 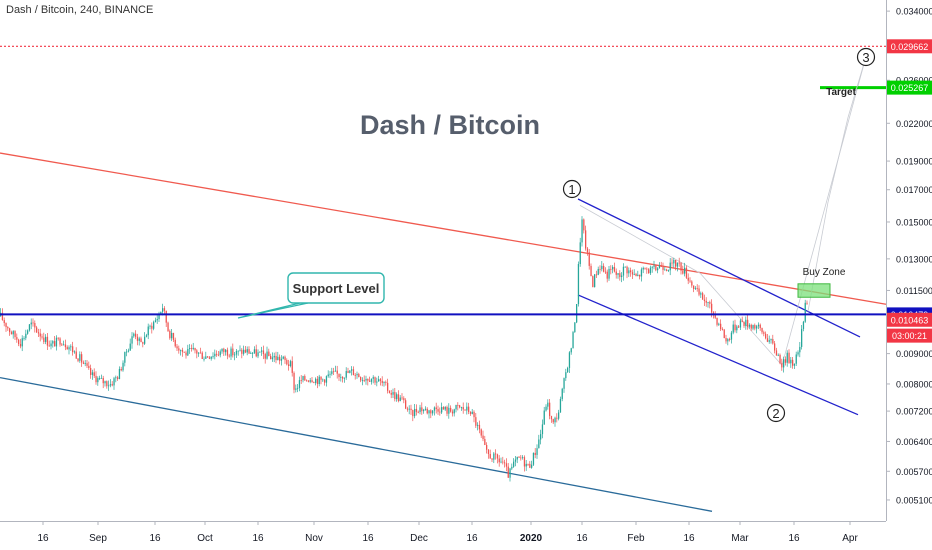 What do you see at coordinates (841, 92) in the screenshot?
I see `target-annotation: Target` at bounding box center [841, 92].